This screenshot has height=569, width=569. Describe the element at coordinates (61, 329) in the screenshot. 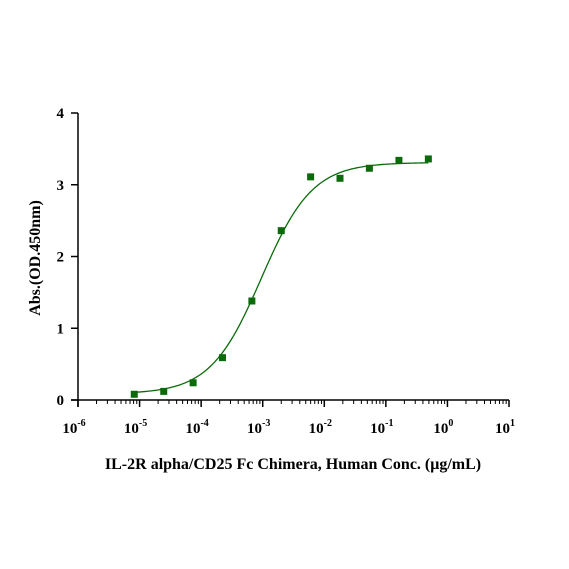

I see `y-tick-label: 1` at that location.